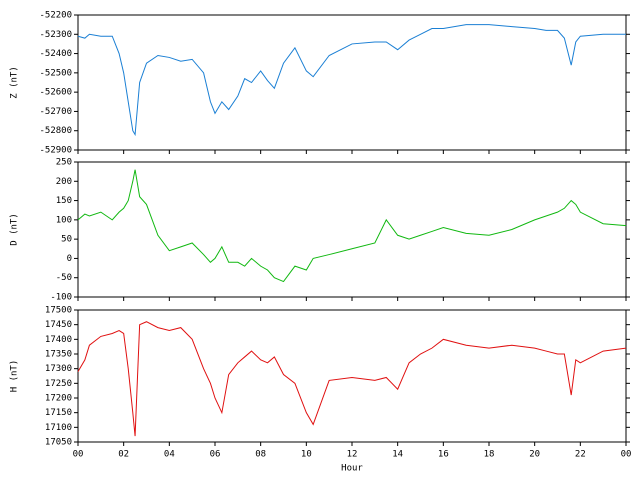 The height and width of the screenshot is (480, 640). I want to click on y-tick-label: -52600, so click(55, 93).